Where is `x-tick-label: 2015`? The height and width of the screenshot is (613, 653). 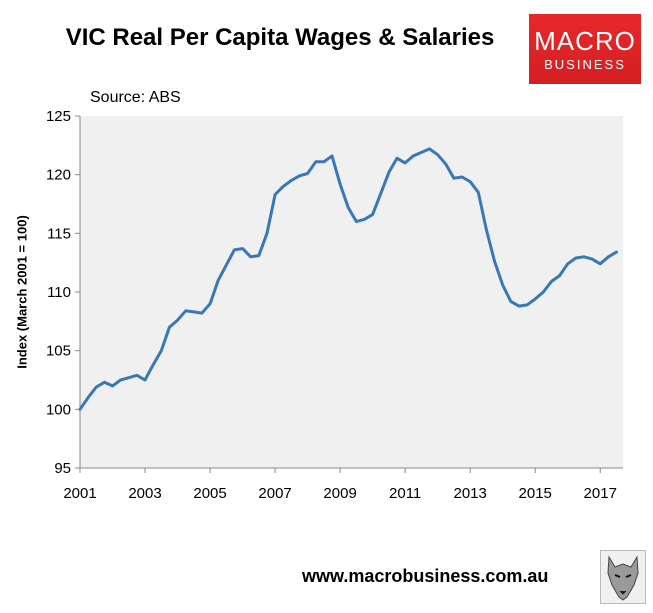
x-tick-label: 2015 is located at coordinates (535, 493).